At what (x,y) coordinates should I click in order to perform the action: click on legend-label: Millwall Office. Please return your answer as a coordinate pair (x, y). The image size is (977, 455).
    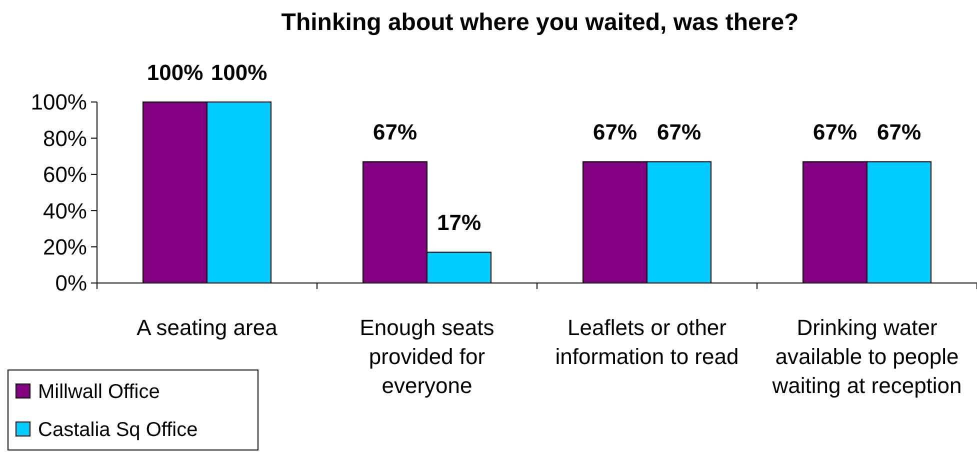
    Looking at the image, I should click on (99, 392).